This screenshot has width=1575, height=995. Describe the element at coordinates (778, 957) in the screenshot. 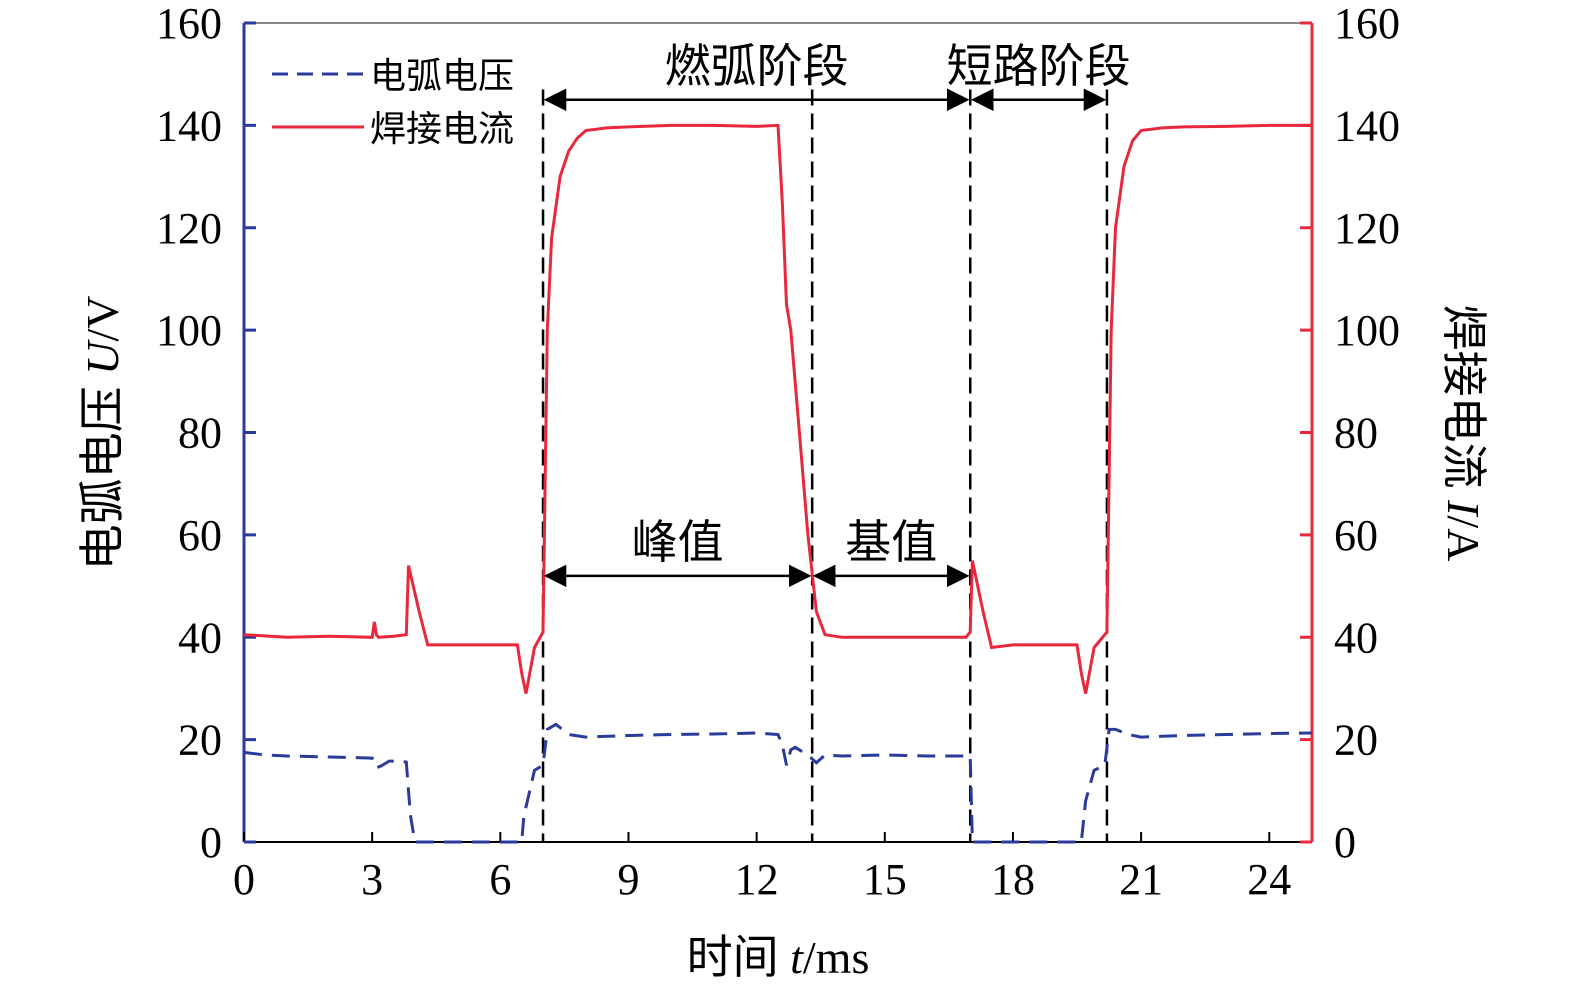

I see `x-axis-label: 时间 t/ms` at that location.